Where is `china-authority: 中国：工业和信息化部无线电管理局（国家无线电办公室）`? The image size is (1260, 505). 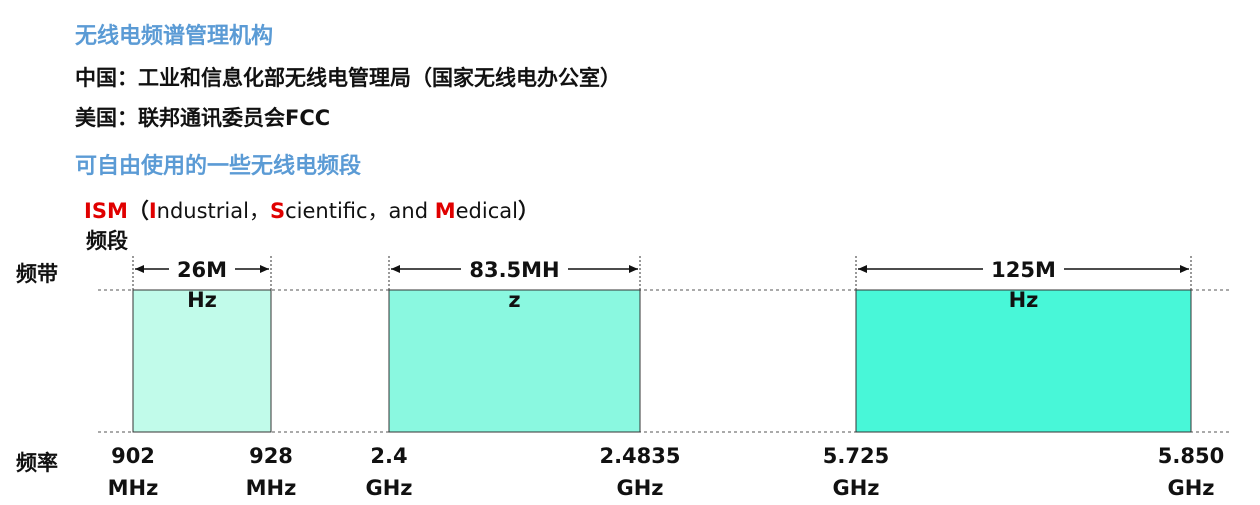 china-authority: 中国：工业和信息化部无线电管理局（国家无线电办公室） is located at coordinates (348, 78).